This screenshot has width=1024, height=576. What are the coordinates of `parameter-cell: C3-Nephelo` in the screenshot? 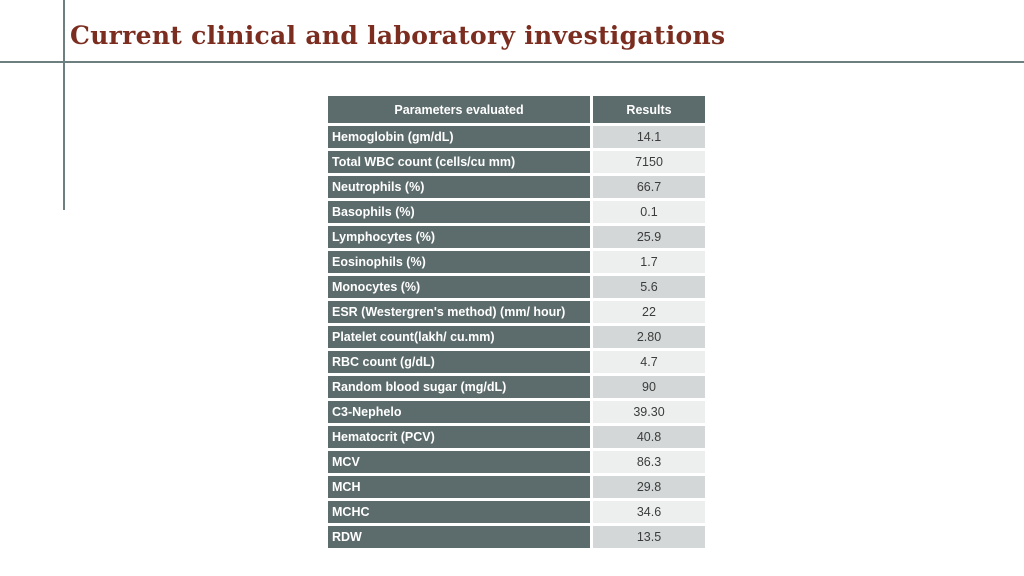 It's located at (459, 412).